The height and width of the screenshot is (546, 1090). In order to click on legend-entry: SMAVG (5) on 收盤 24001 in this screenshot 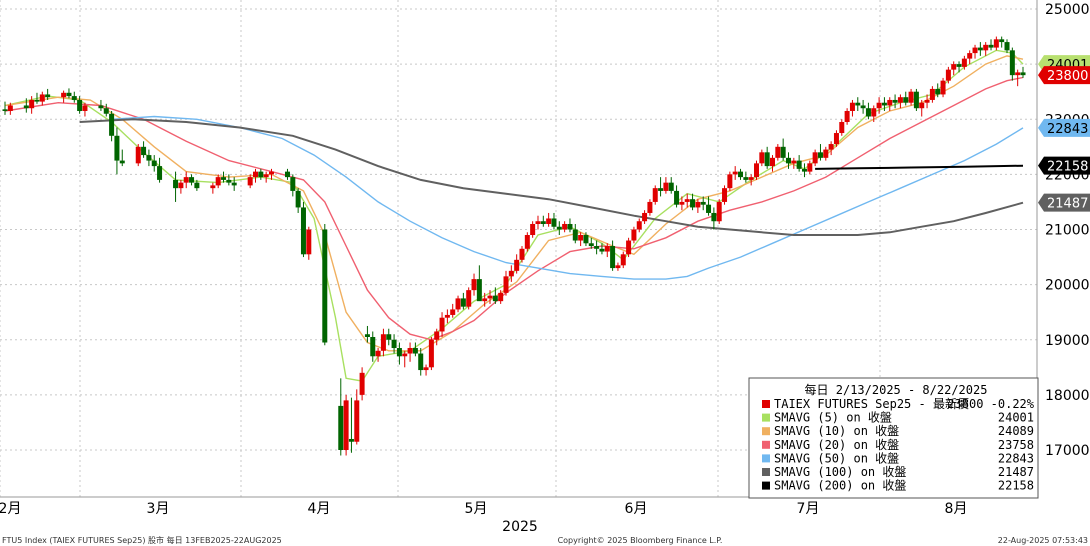, I will do `click(898, 418)`.